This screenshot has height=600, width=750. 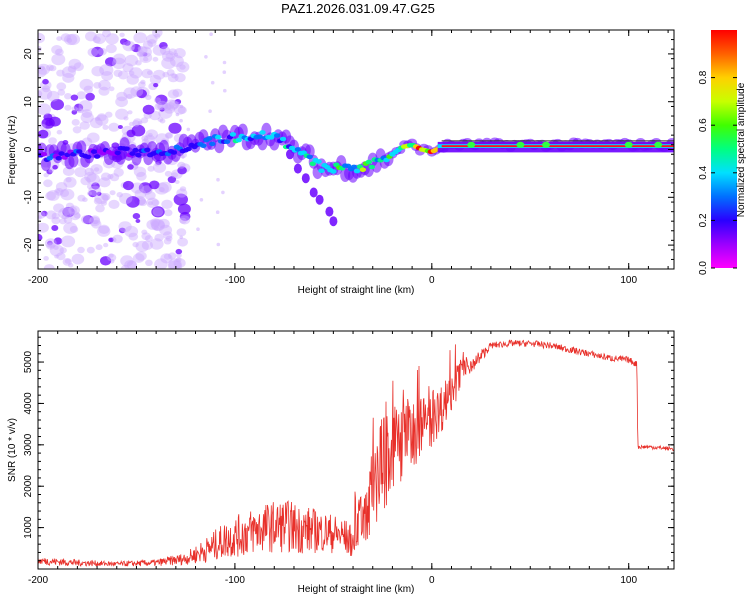 What do you see at coordinates (28, 54) in the screenshot?
I see `y-tick-label: 20` at bounding box center [28, 54].